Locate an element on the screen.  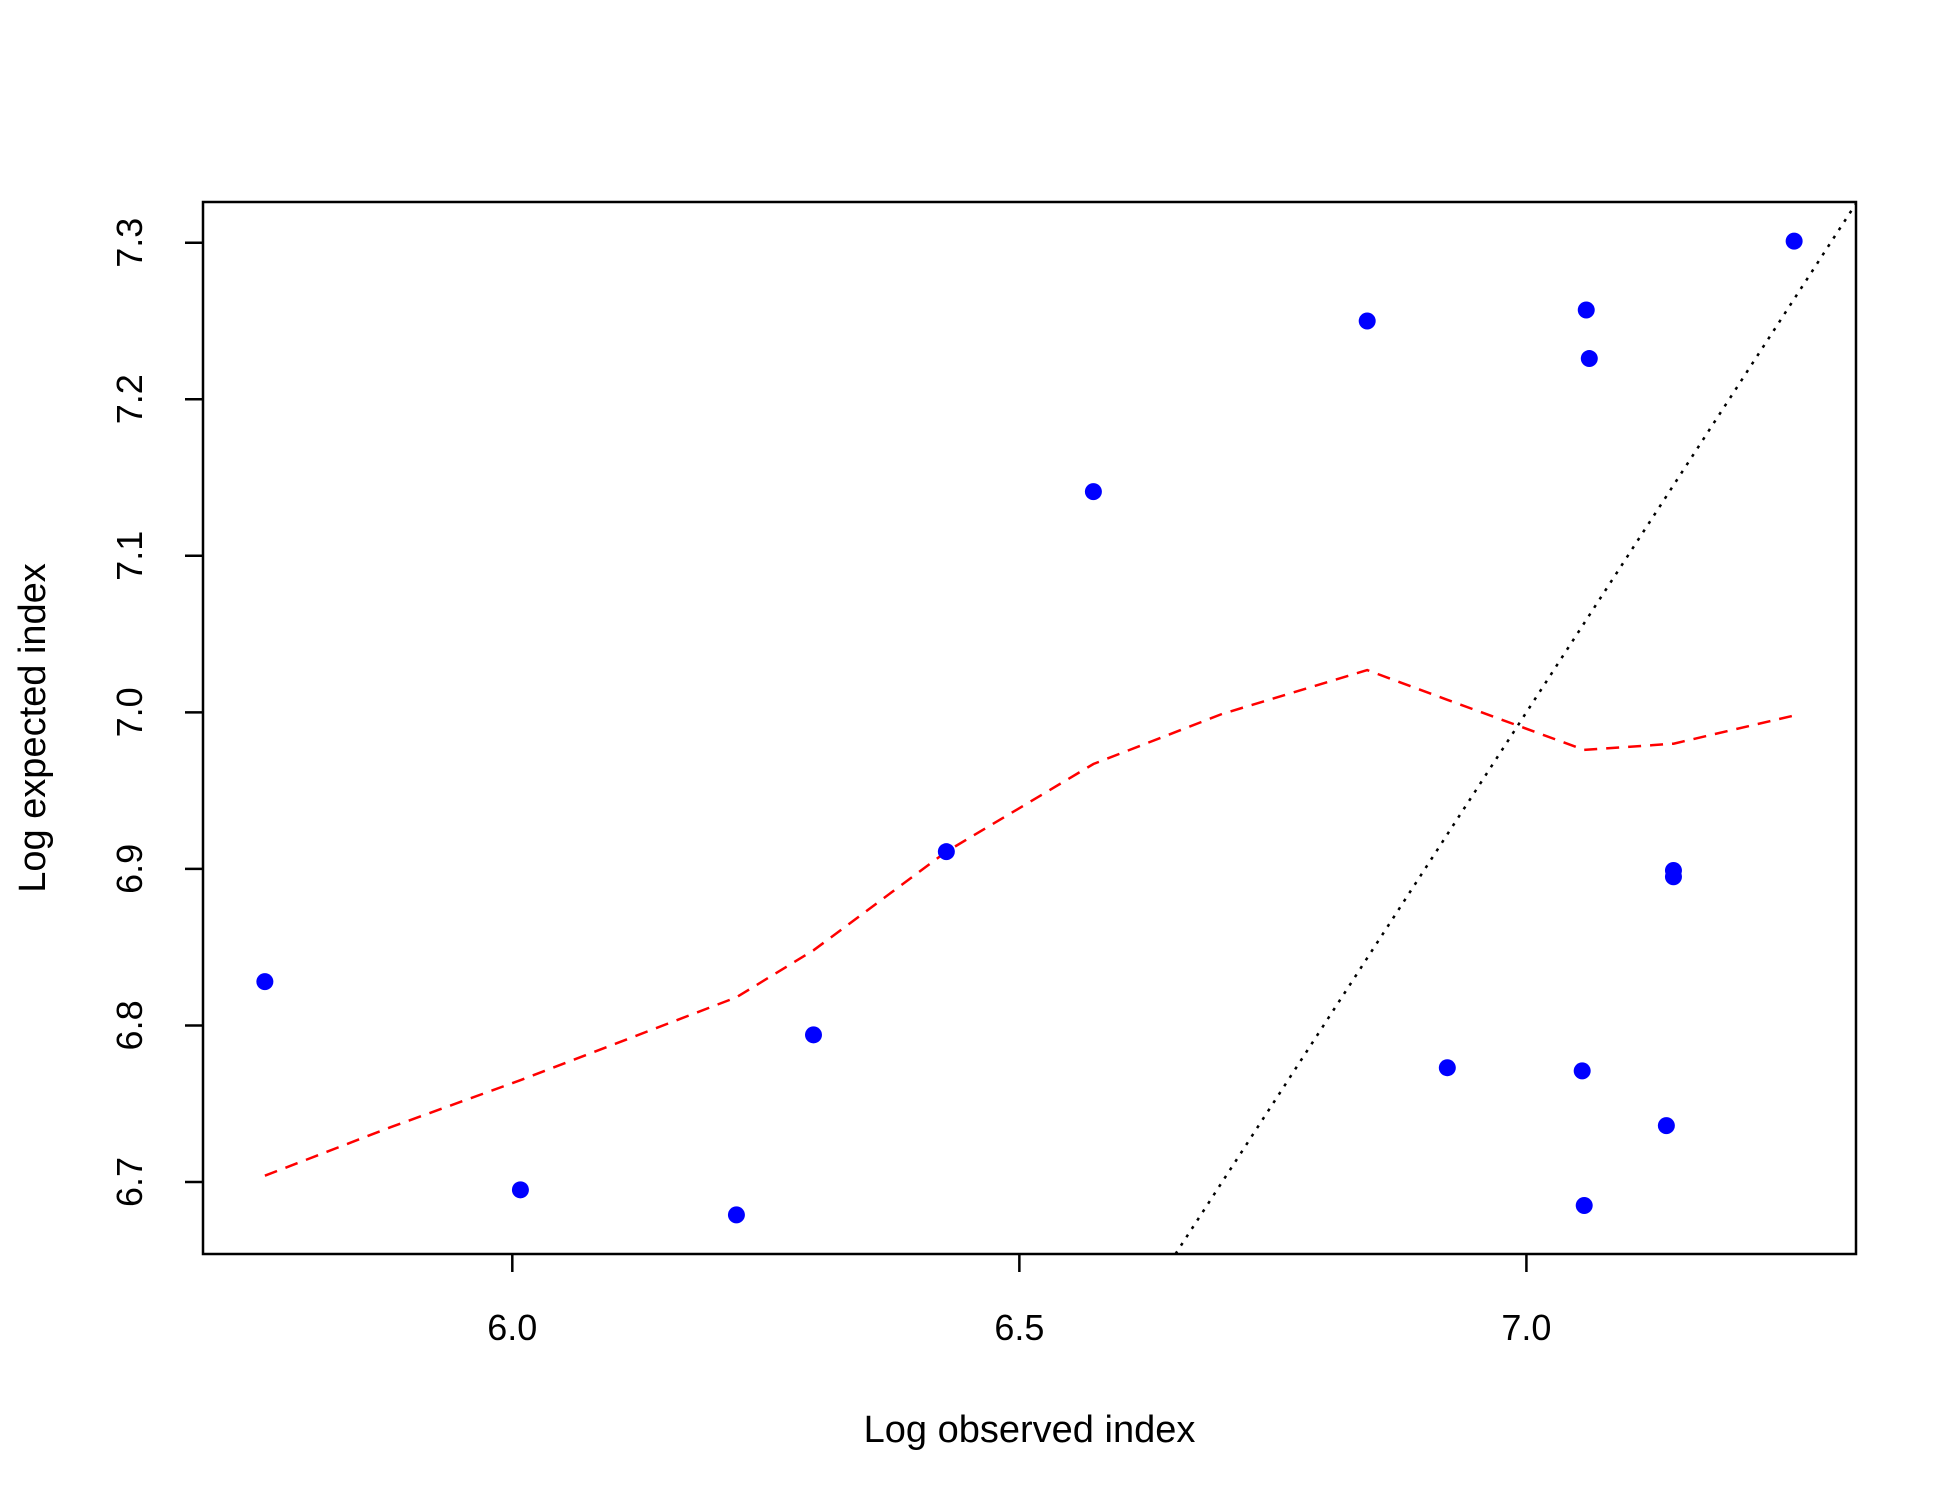
x-tick-label: 6.5 is located at coordinates (1019, 1327).